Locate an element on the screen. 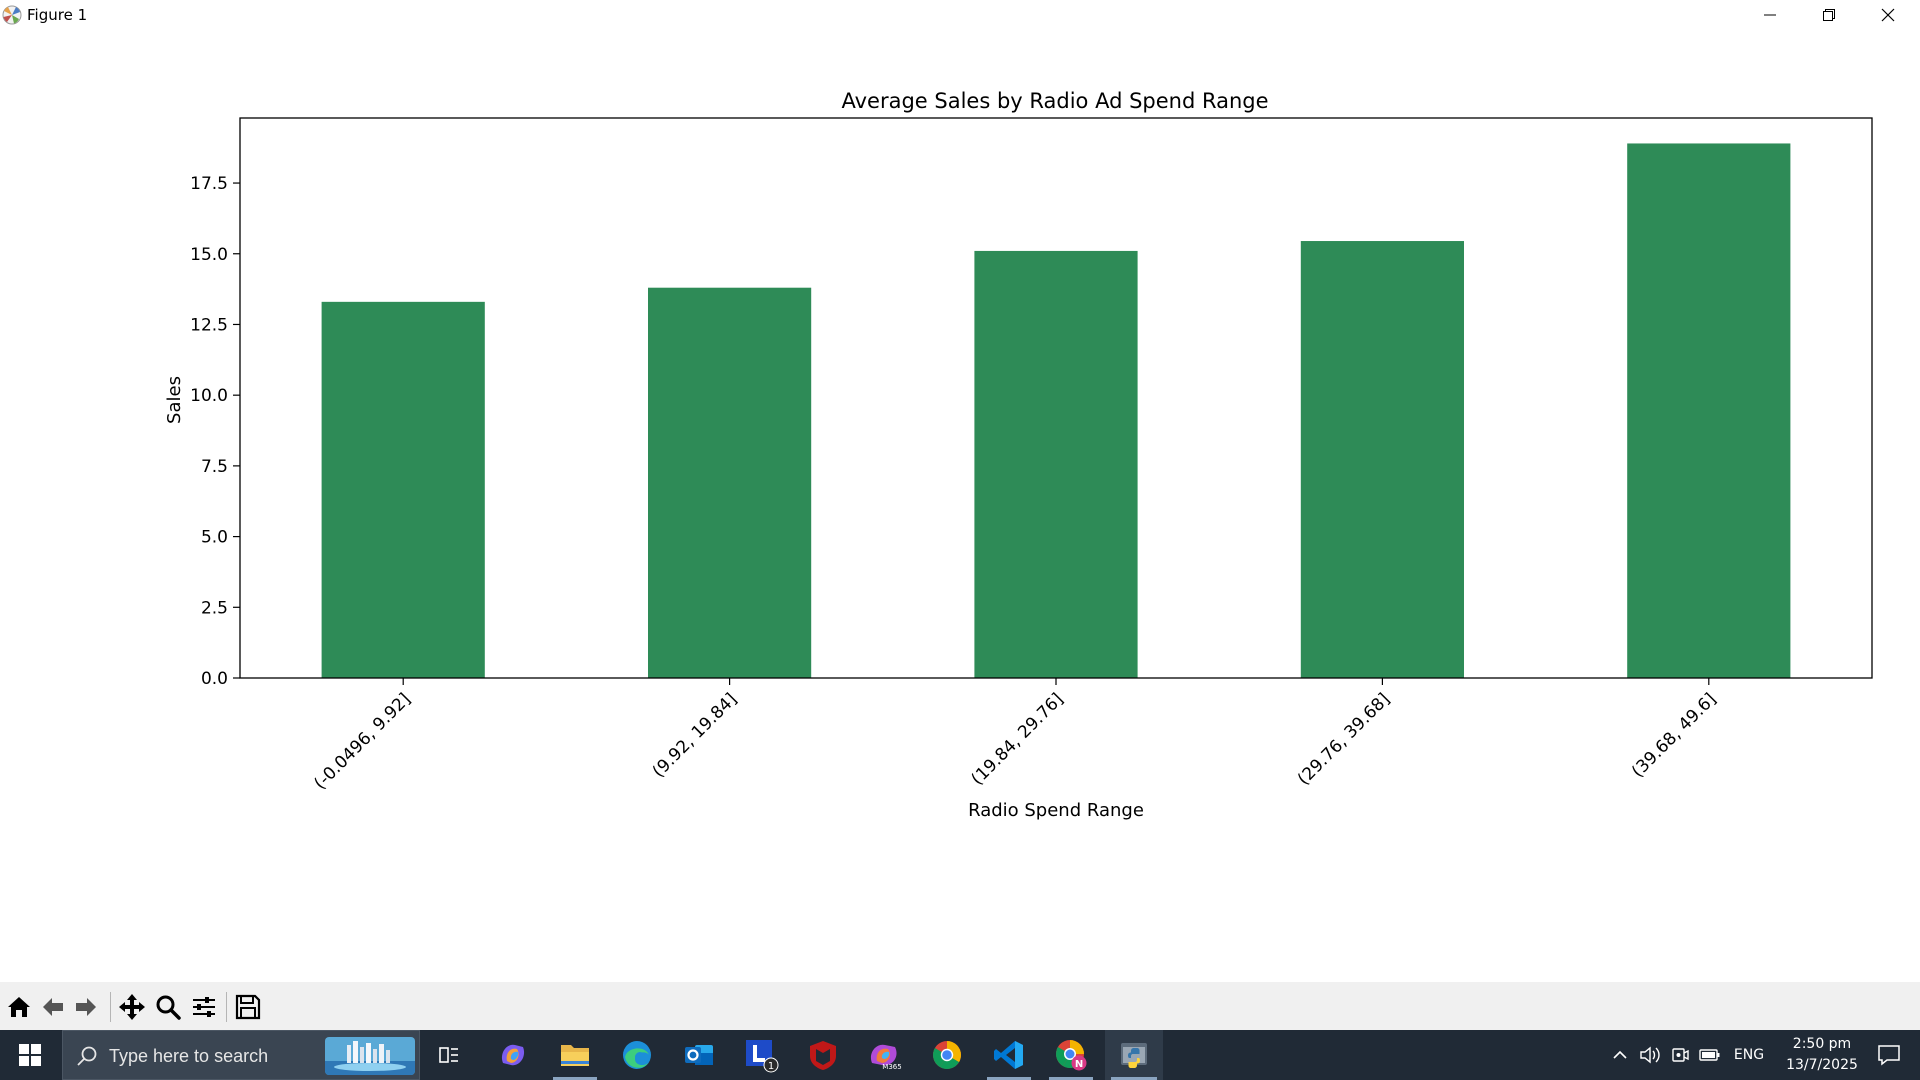 This screenshot has height=1080, width=1920. home-icon is located at coordinates (19, 1007).